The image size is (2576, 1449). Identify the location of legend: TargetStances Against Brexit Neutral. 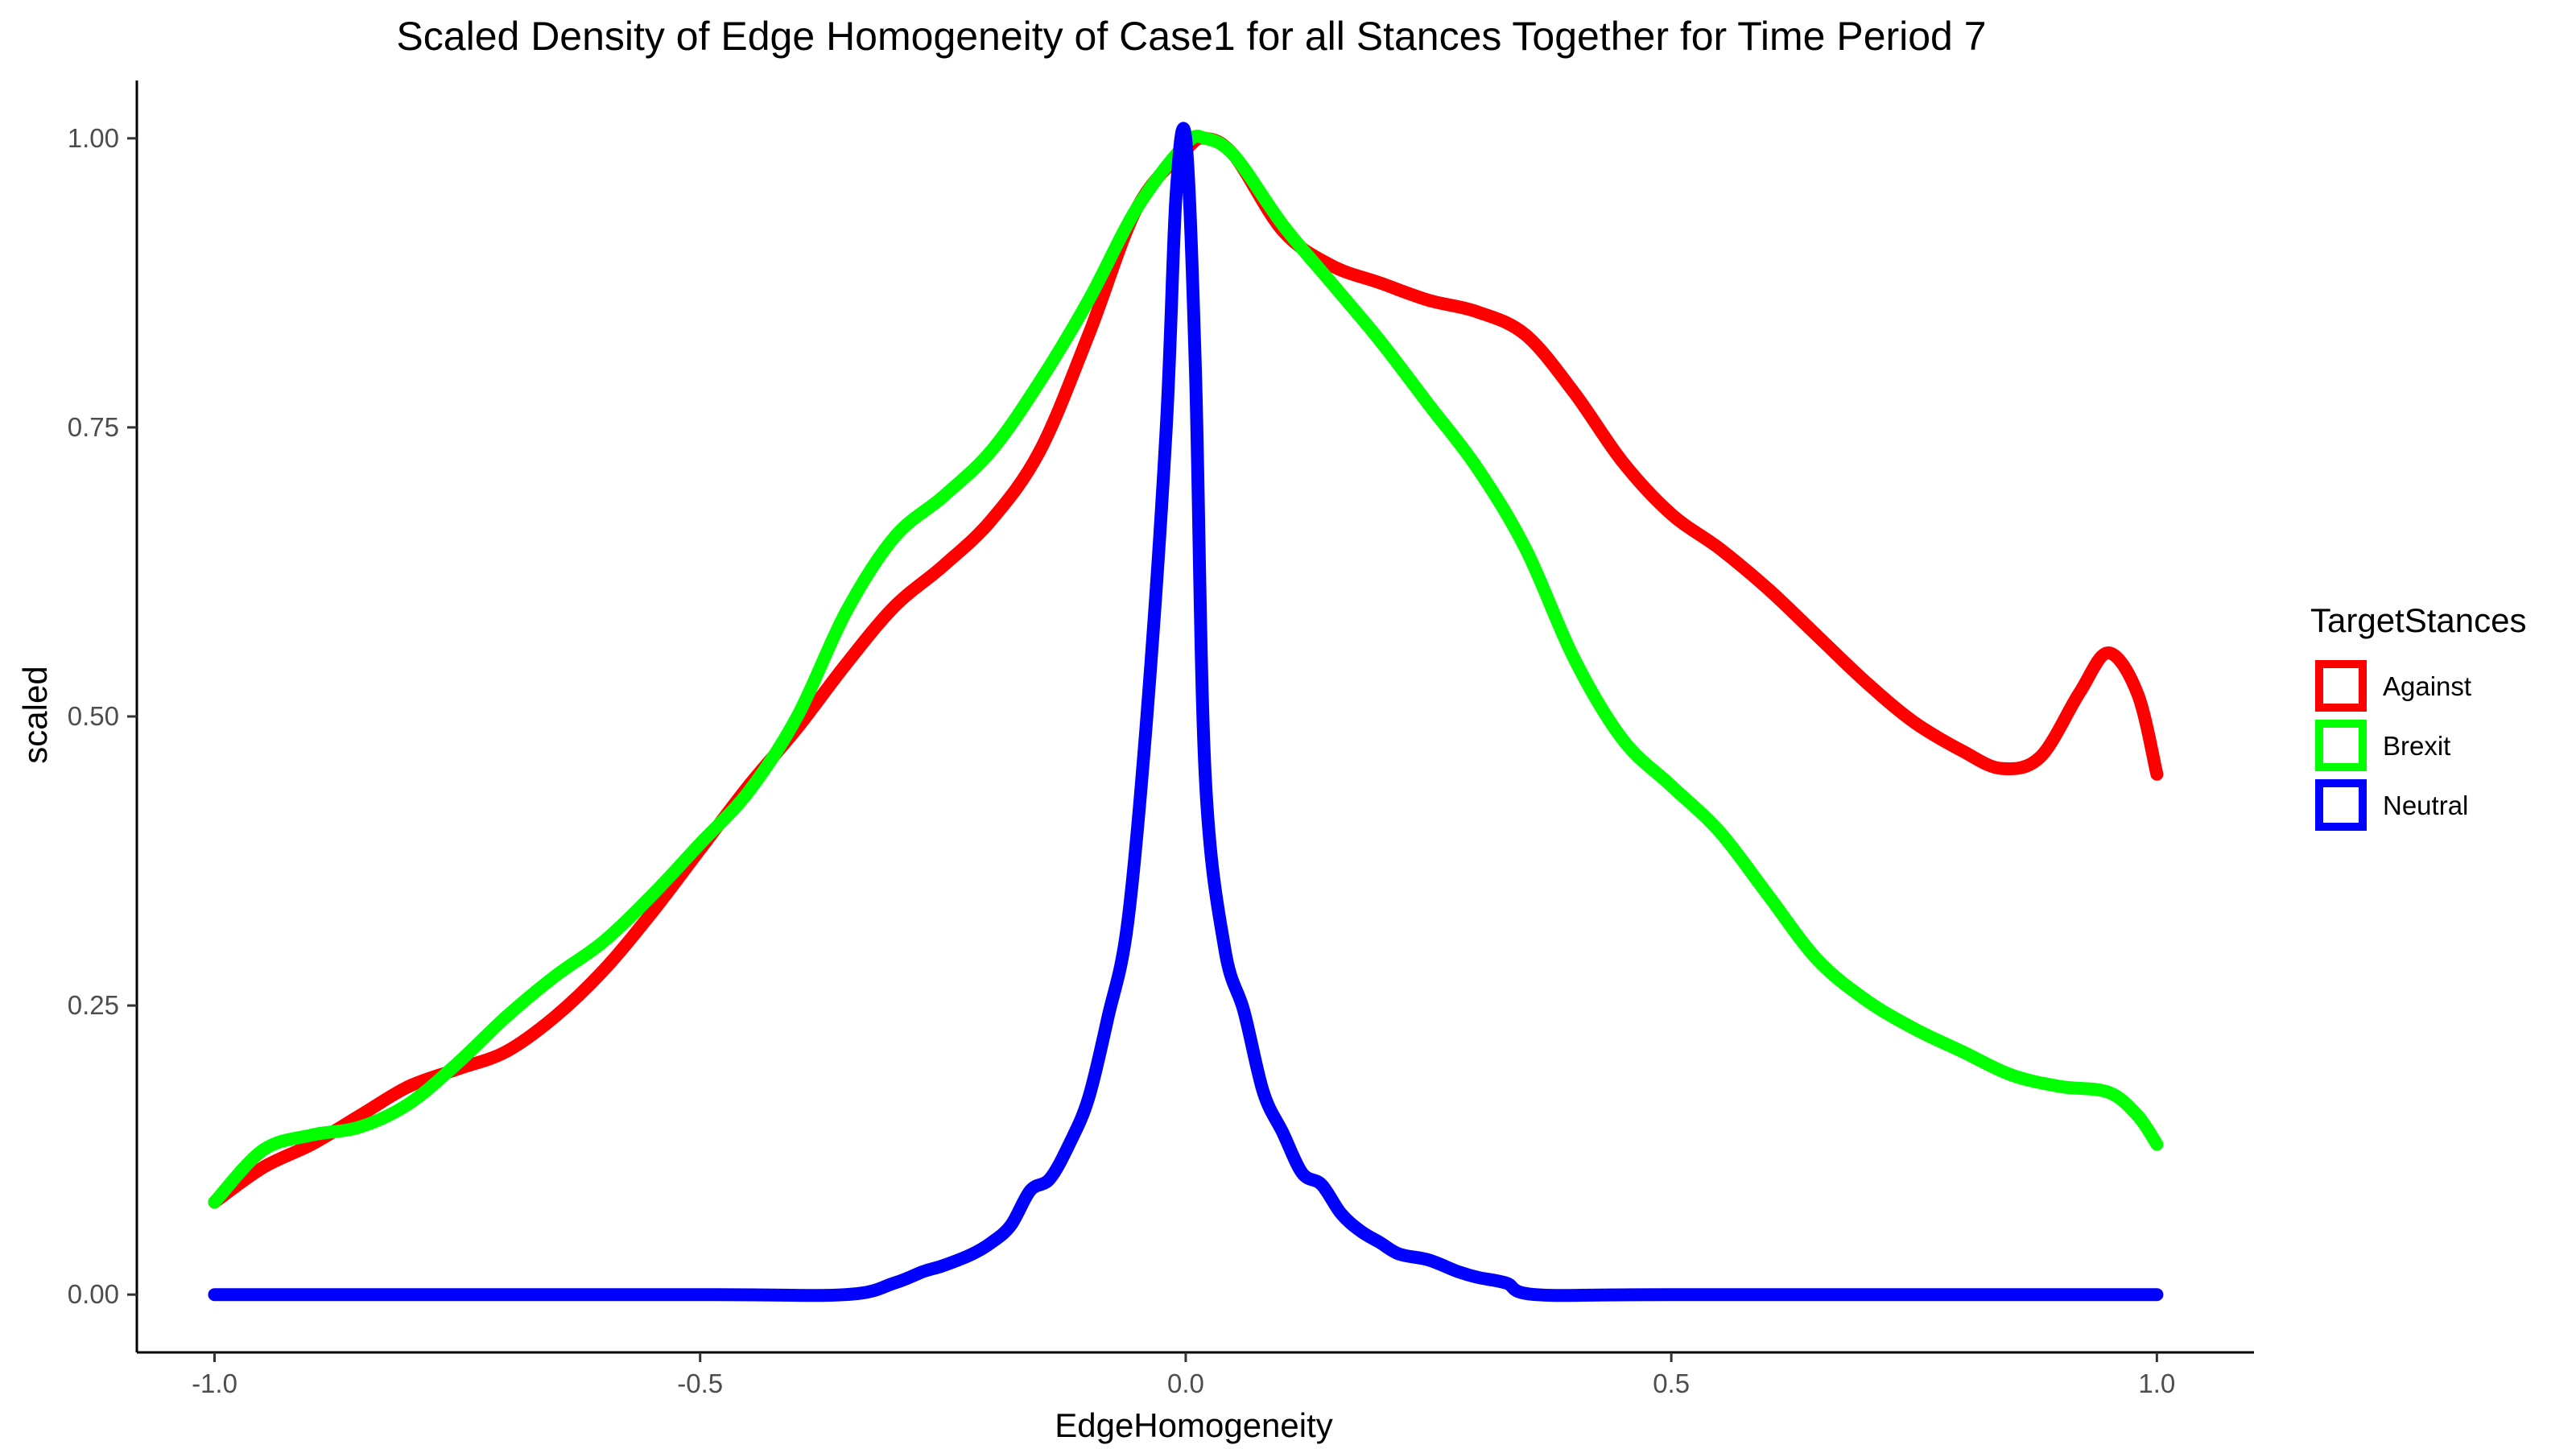
(2418, 716).